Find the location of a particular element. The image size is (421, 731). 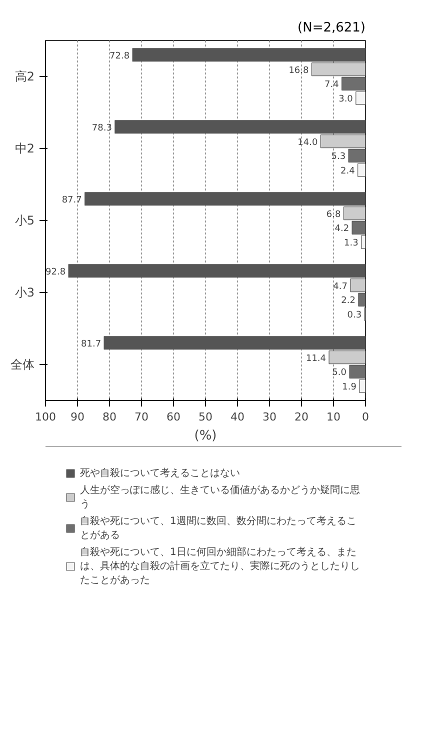

legend-label: 死や自殺について考えることはない is located at coordinates (160, 473).